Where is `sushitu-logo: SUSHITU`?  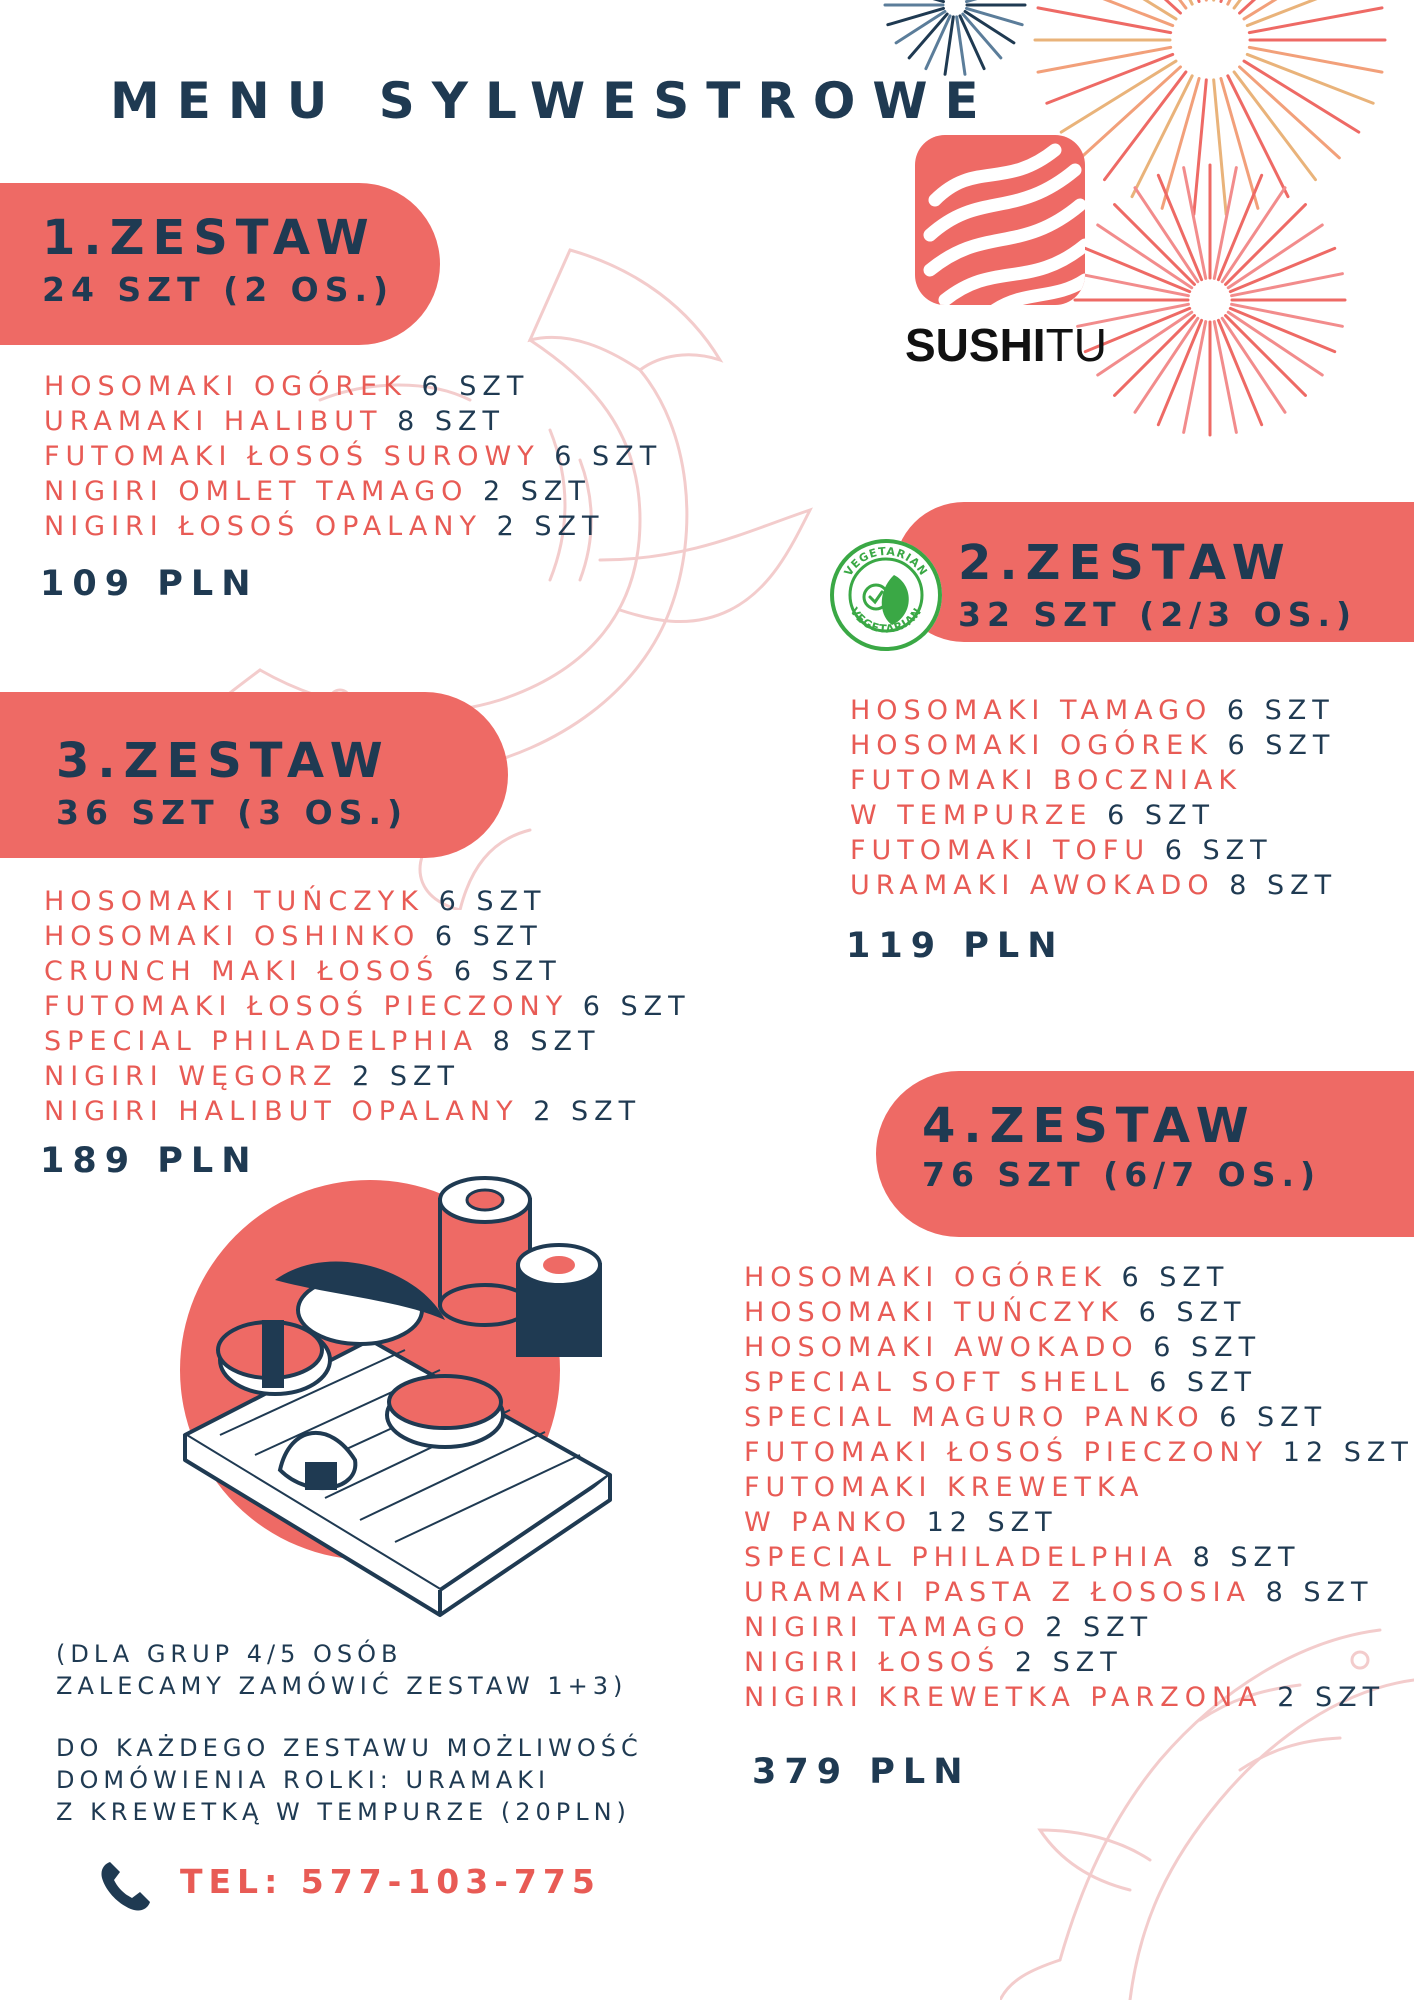
sushitu-logo: SUSHITU is located at coordinates (1006, 250).